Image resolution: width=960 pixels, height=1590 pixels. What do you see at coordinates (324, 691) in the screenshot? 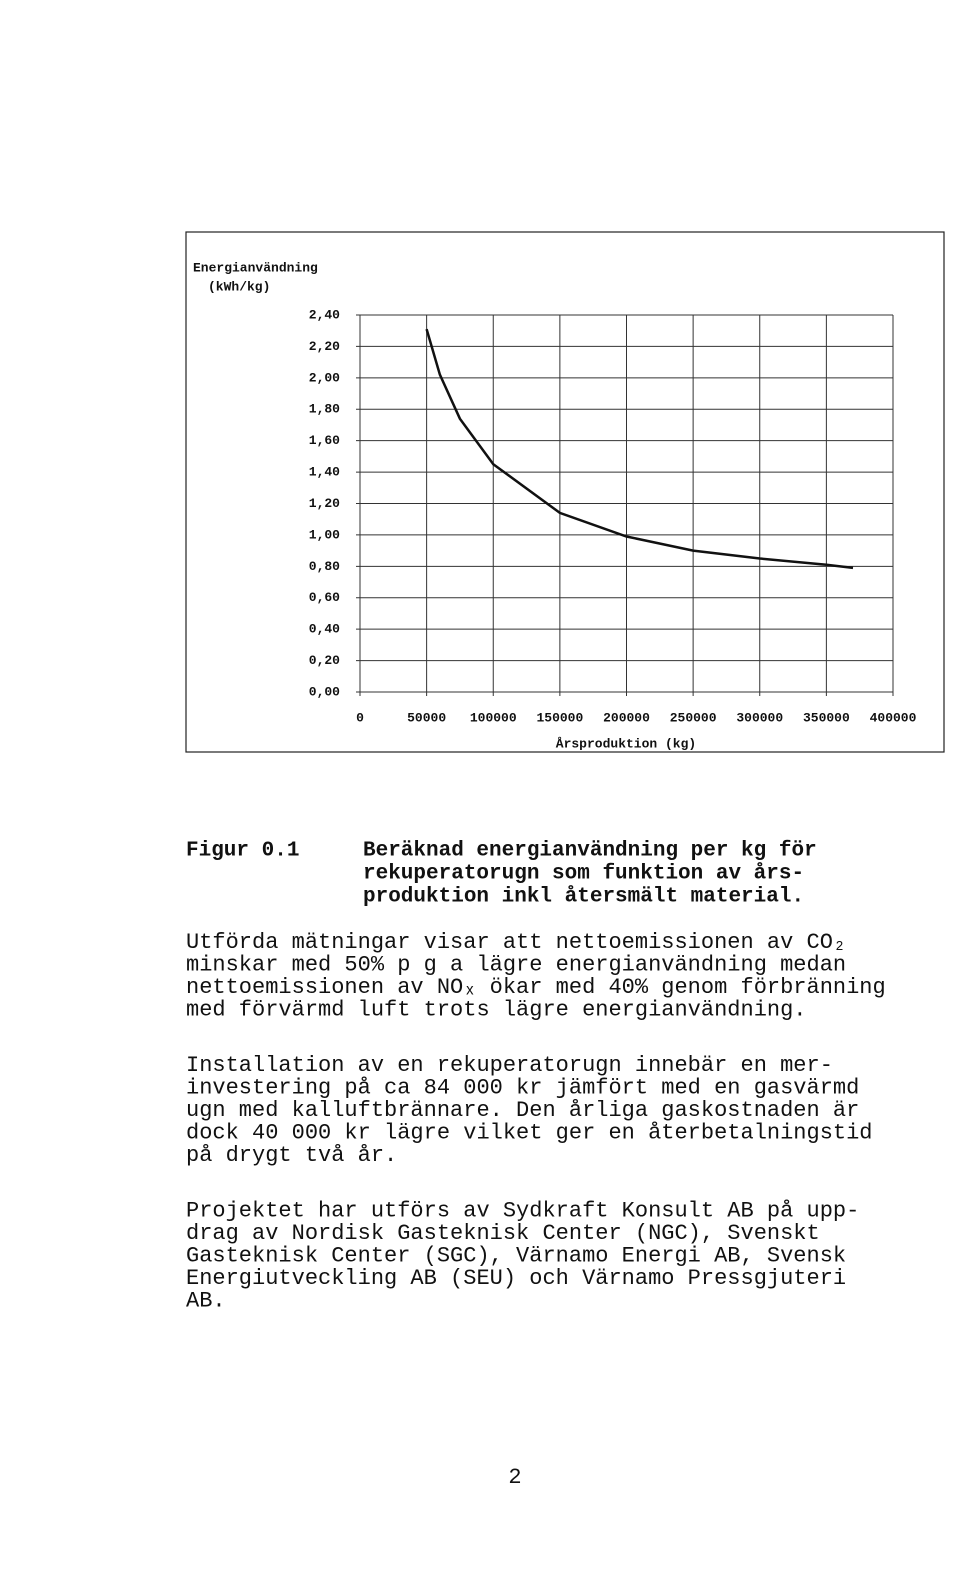
I see `y-tick-label: 0,00` at bounding box center [324, 691].